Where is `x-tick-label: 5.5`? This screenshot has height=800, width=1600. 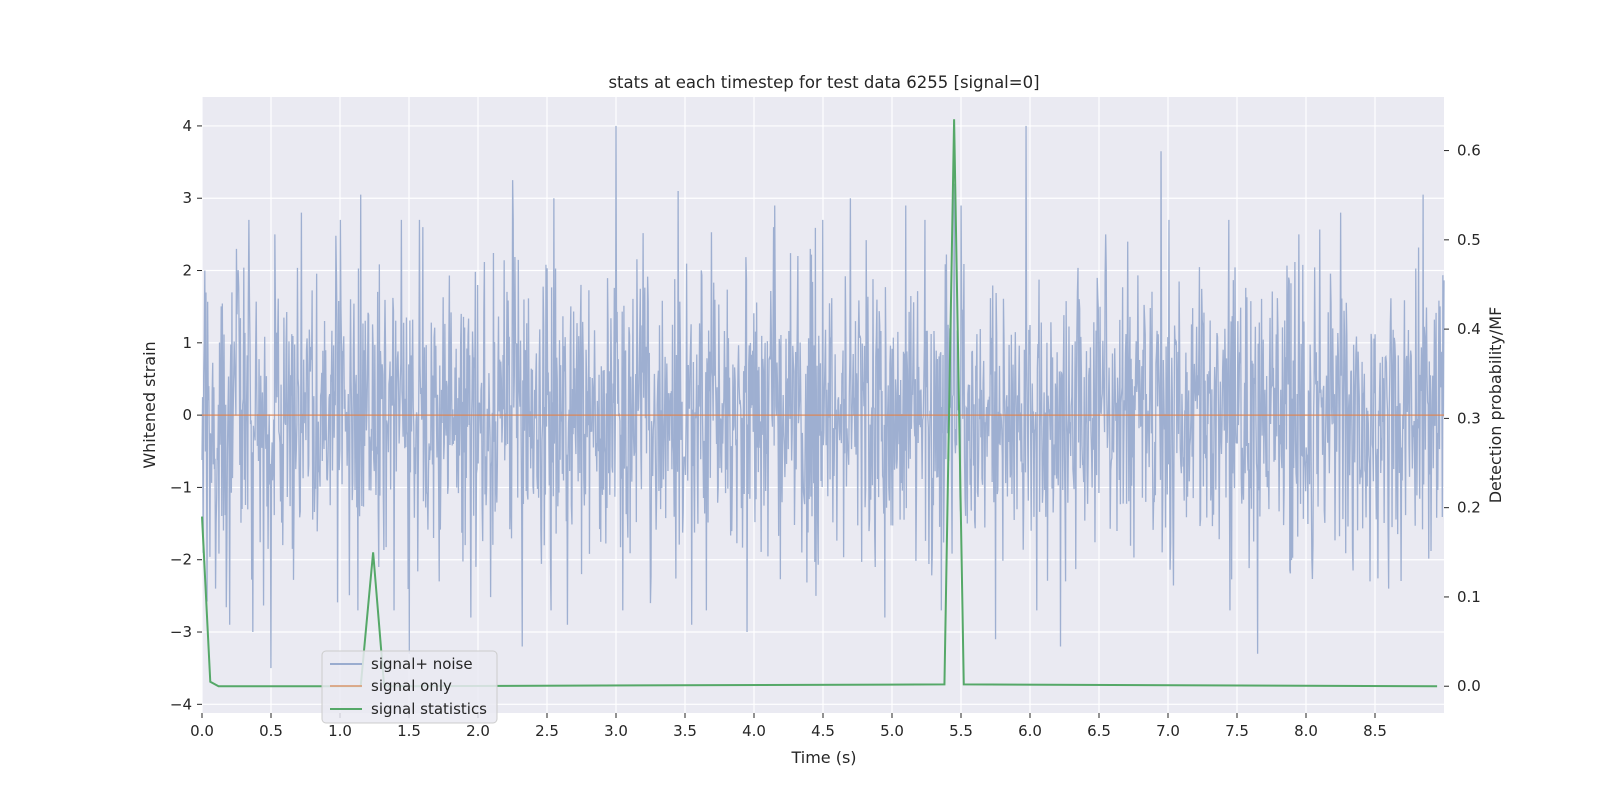
x-tick-label: 5.5 is located at coordinates (961, 731).